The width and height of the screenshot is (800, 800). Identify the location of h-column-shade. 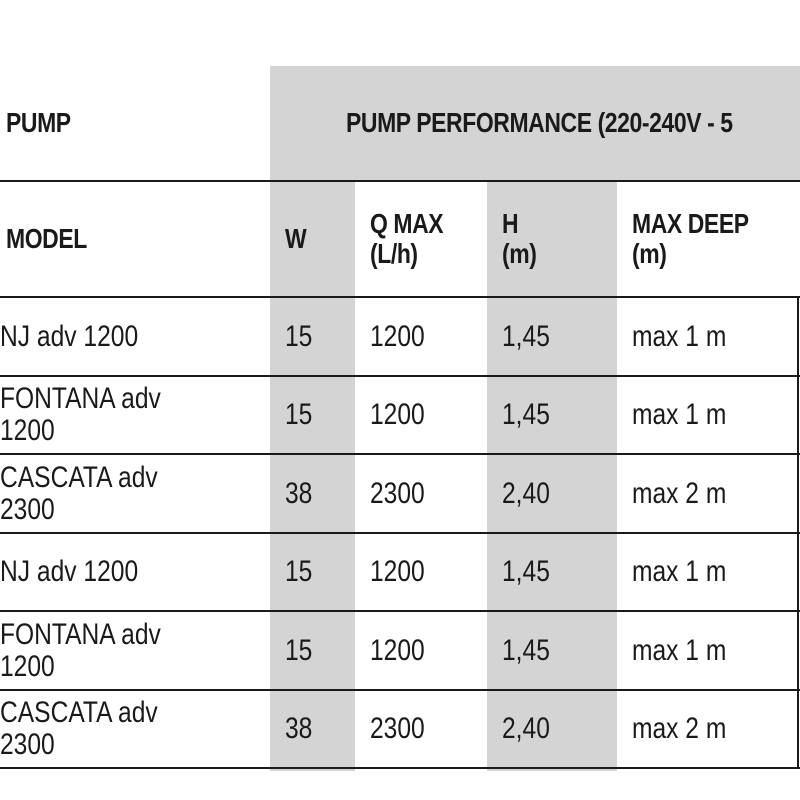
(552, 476).